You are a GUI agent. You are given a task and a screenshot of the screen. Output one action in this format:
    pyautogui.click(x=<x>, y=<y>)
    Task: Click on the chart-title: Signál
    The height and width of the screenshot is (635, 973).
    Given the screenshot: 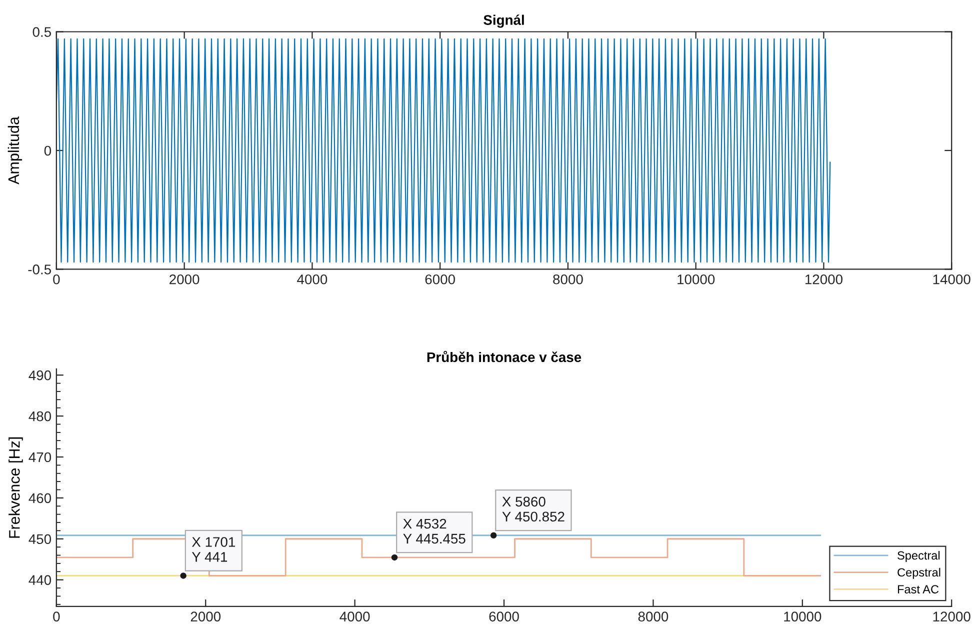 What is the action you would take?
    pyautogui.click(x=504, y=21)
    